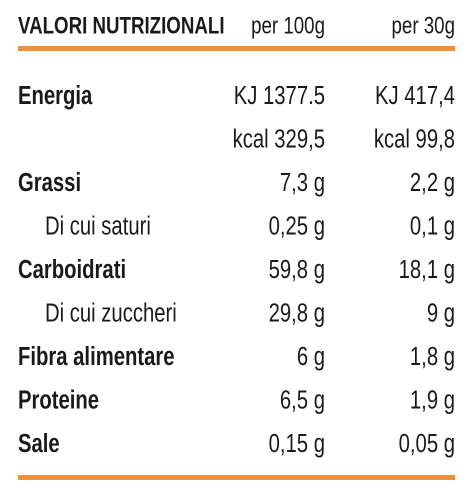 This screenshot has width=471, height=497. I want to click on row-label: Carboidrati, so click(72, 268).